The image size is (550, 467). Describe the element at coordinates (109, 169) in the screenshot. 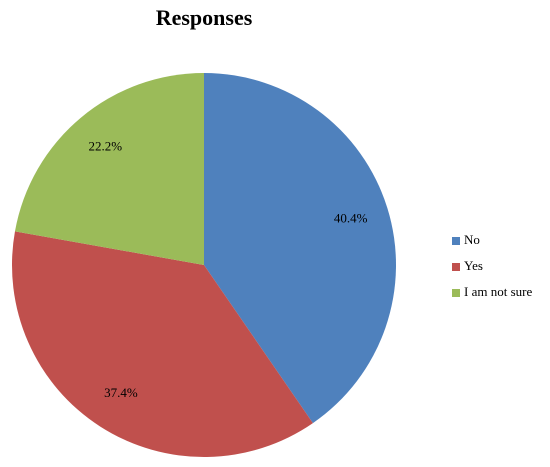

I see `pie-slice` at that location.